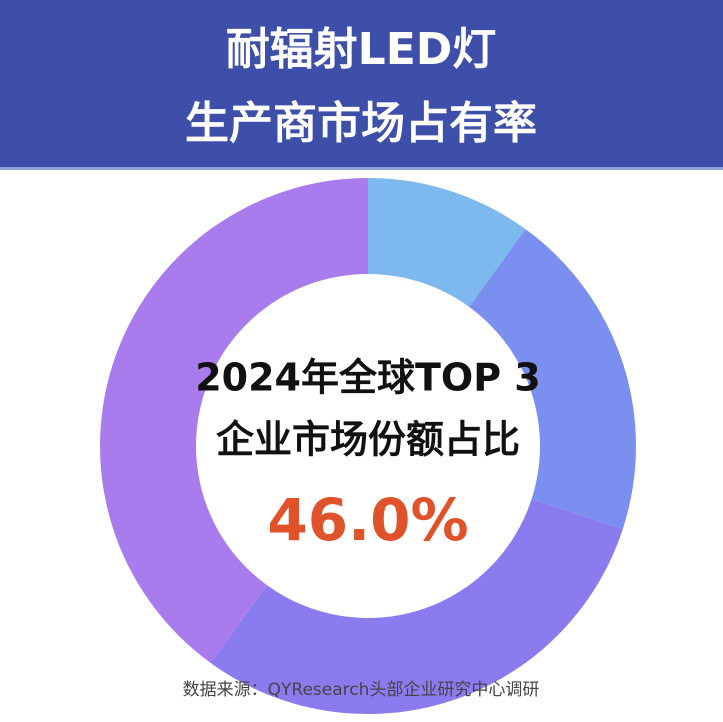  Describe the element at coordinates (368, 440) in the screenshot. I see `center-text: 企业市场份额占比` at that location.